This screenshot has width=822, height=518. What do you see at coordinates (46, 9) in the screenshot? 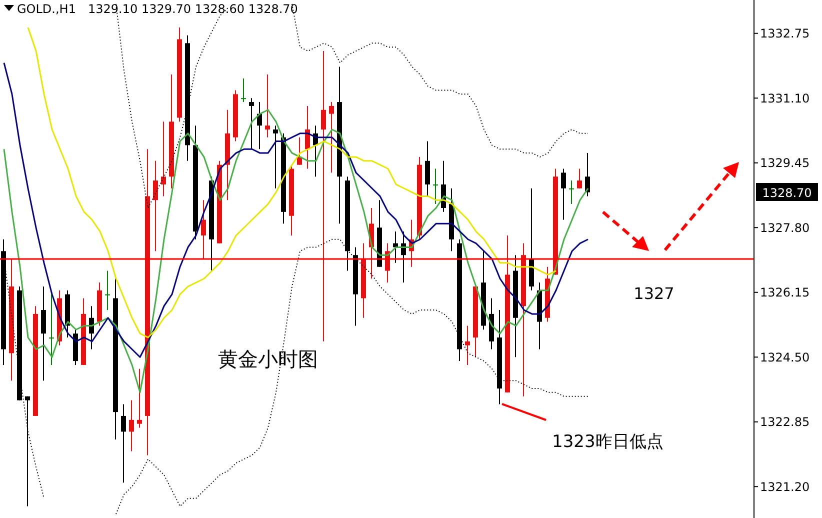
I see `chart-title: GOLD.,H1` at bounding box center [46, 9].